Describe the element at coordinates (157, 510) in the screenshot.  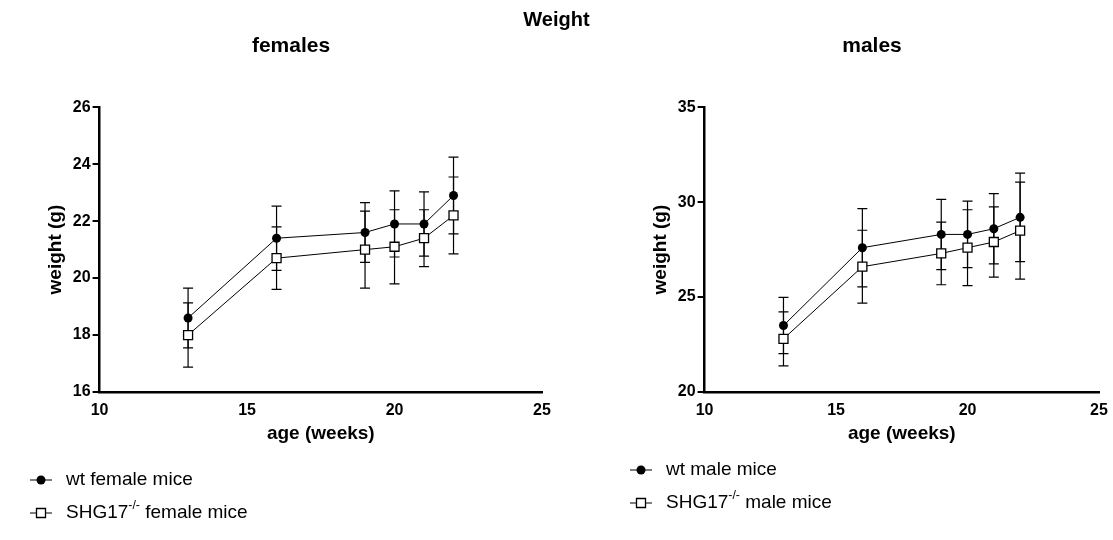
I see `legend-label: SHG17-/- female mice` at that location.